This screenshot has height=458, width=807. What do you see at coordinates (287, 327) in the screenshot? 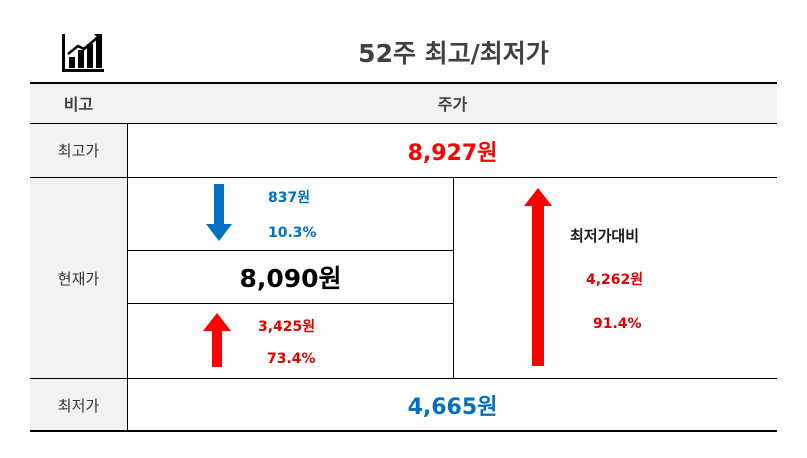
I see `from-low-diff: 3,425원` at bounding box center [287, 327].